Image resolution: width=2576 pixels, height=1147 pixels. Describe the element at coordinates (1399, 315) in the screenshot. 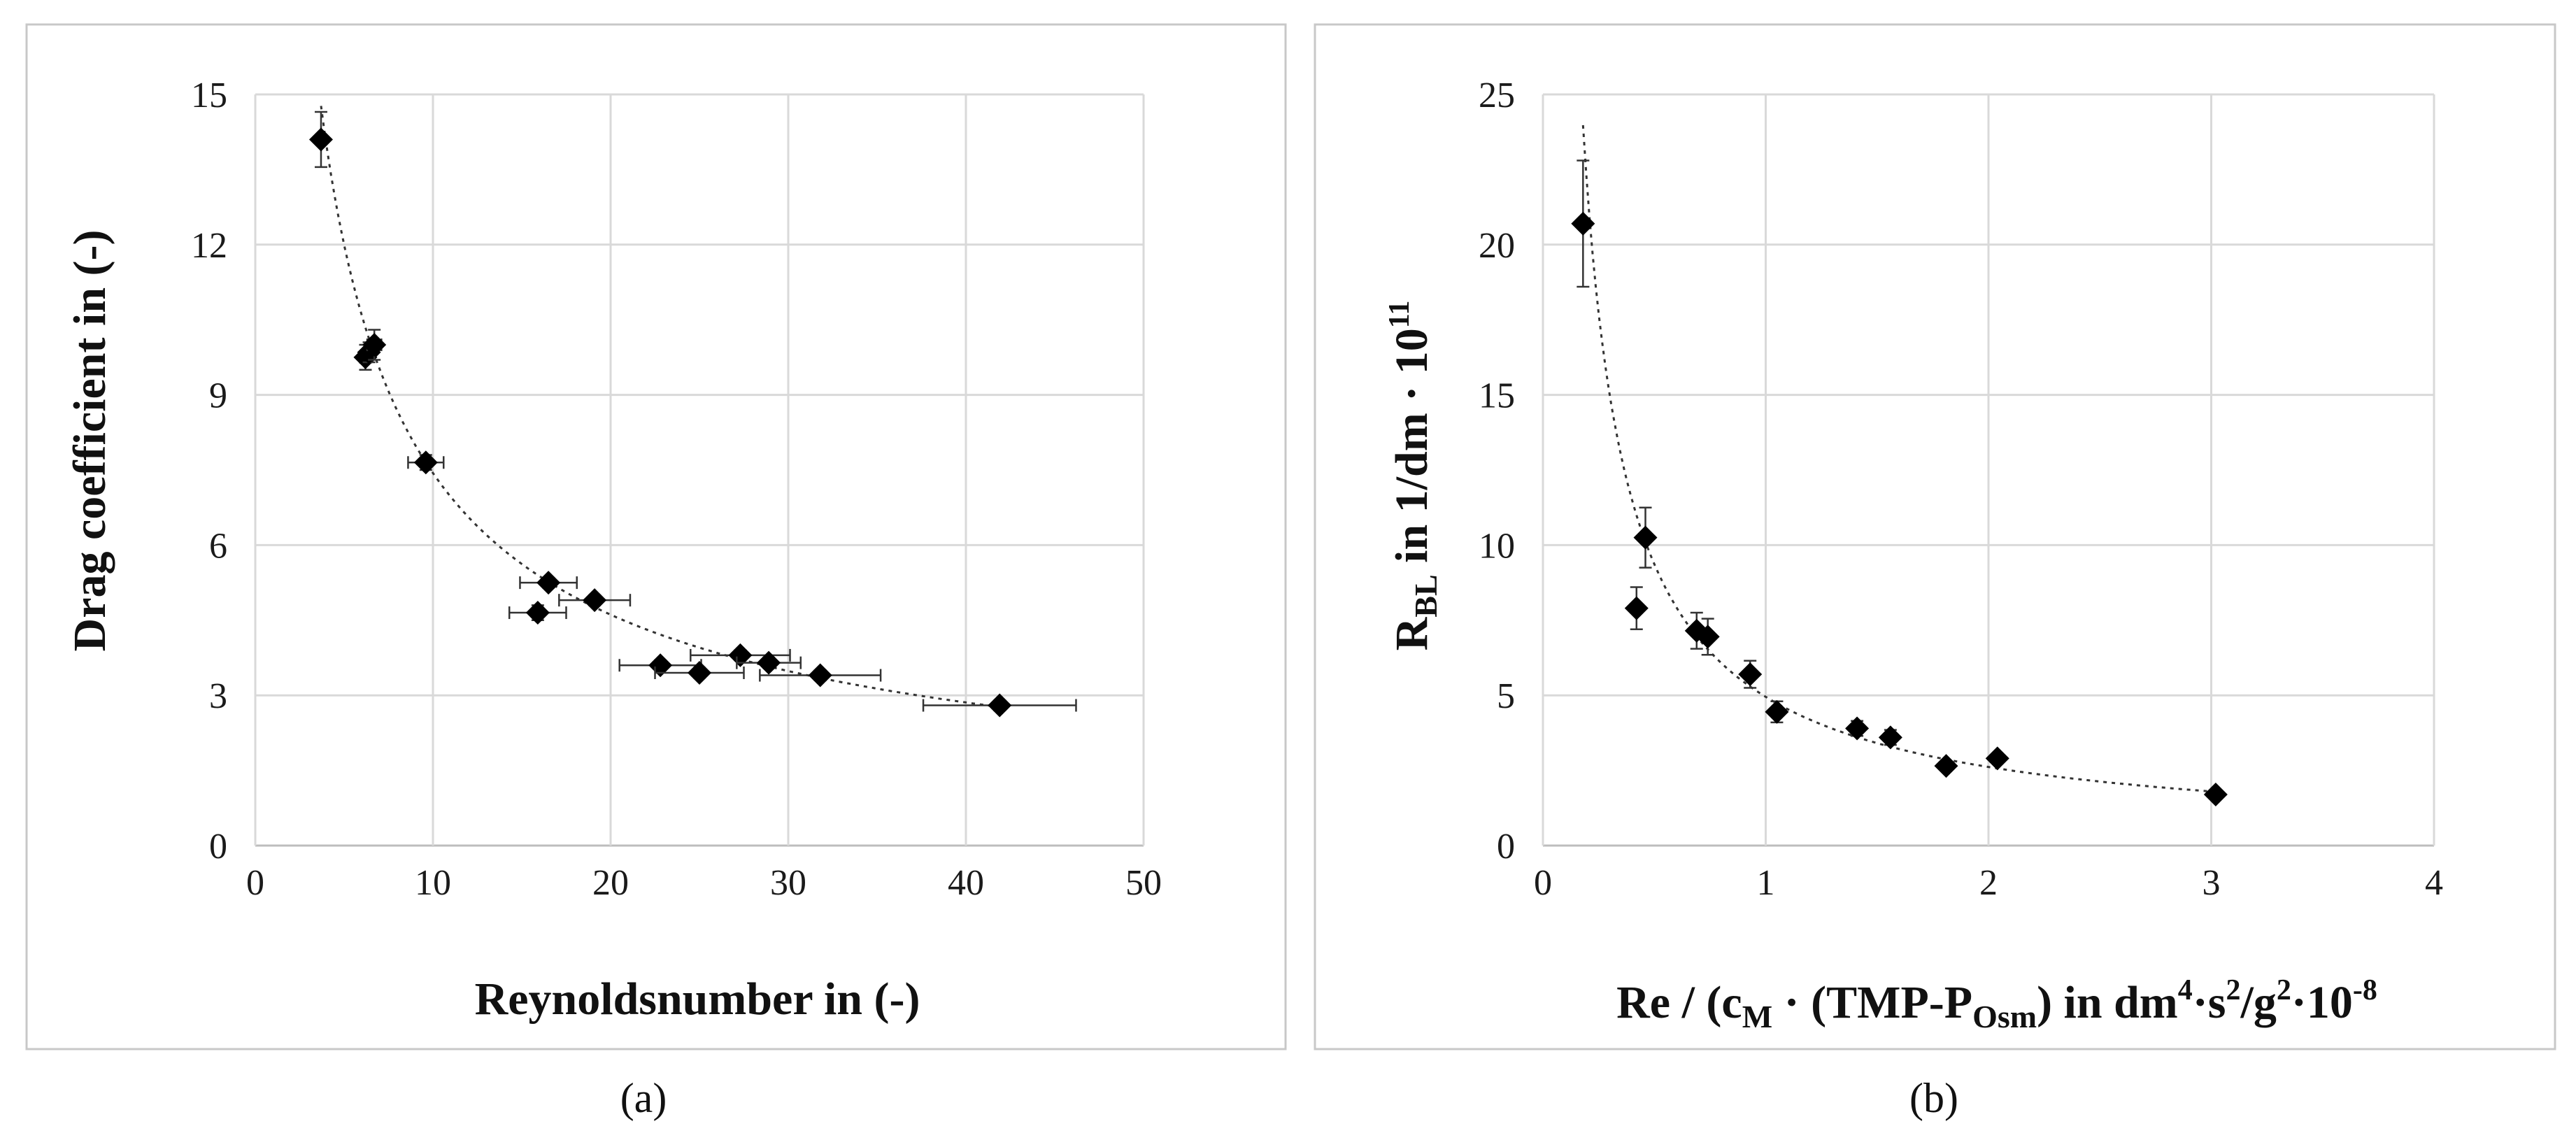

I see `ylabel-sup: 11` at that location.